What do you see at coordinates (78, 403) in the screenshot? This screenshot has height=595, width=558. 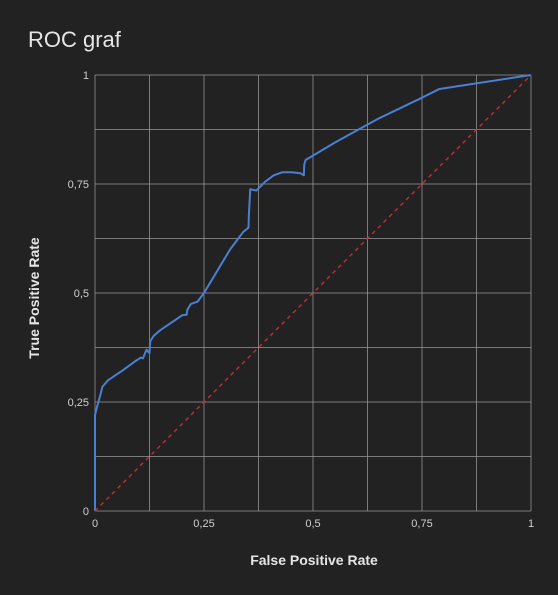 I see `y-tick-label: 0,25` at bounding box center [78, 403].